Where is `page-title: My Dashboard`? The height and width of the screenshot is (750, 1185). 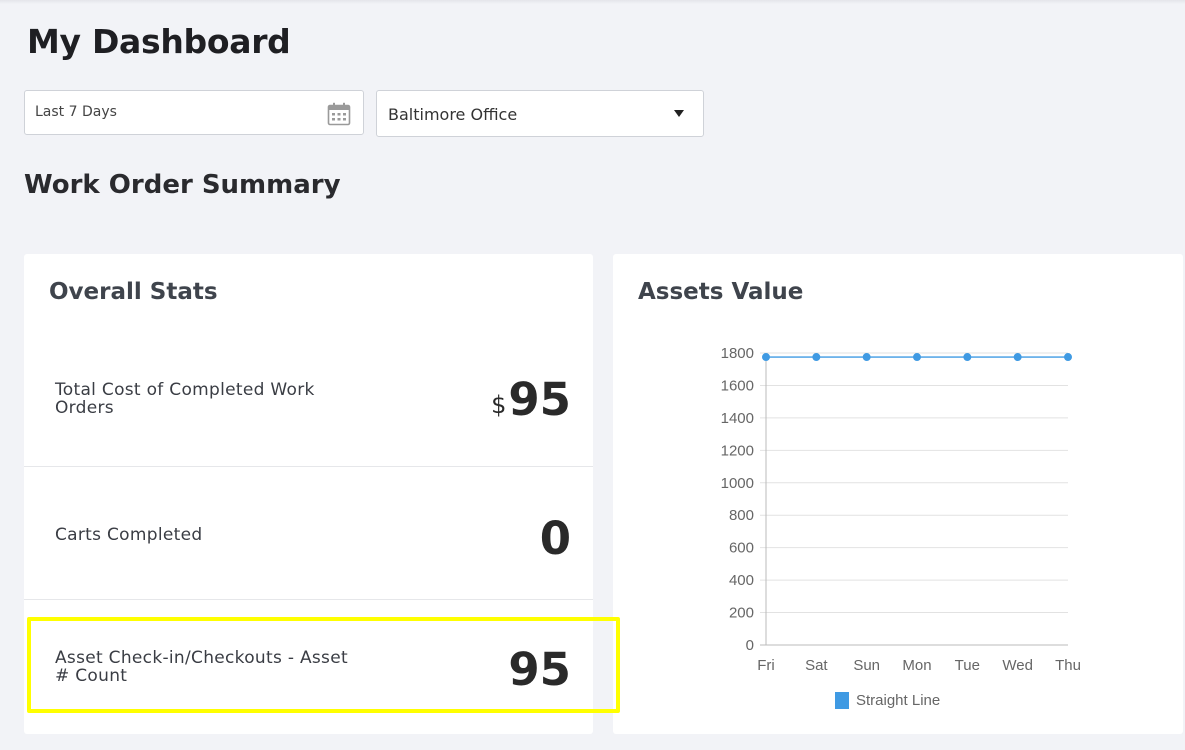
page-title: My Dashboard is located at coordinates (159, 41).